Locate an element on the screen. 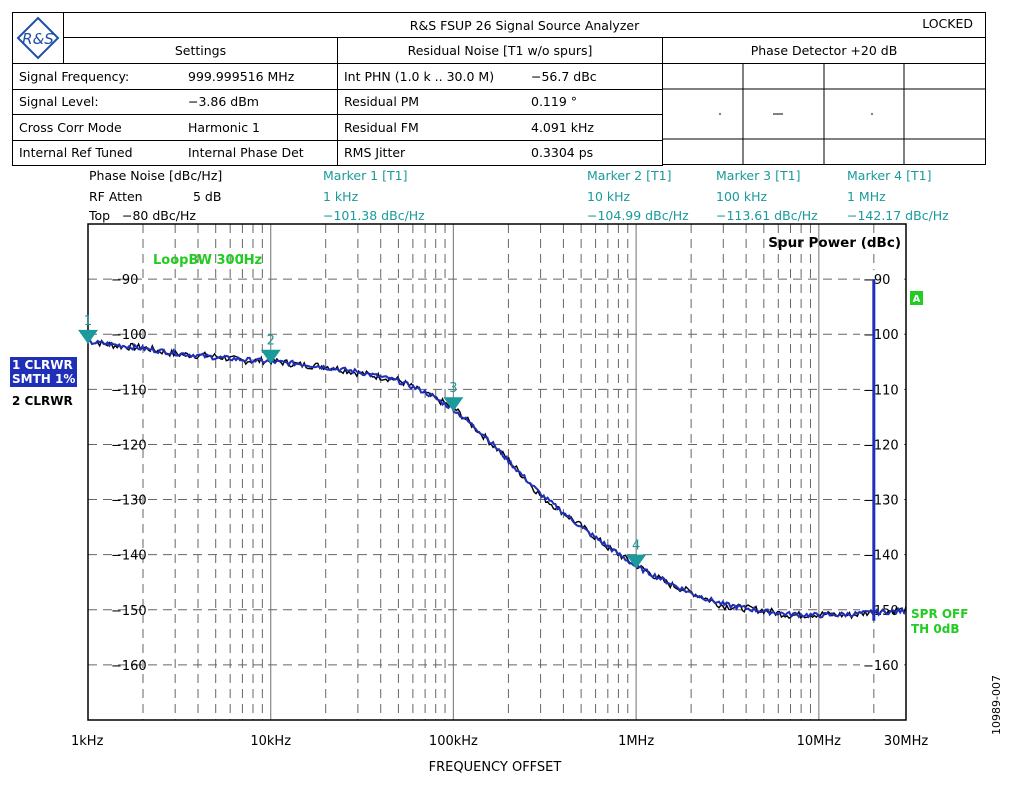  a-badge-text: A is located at coordinates (917, 299).